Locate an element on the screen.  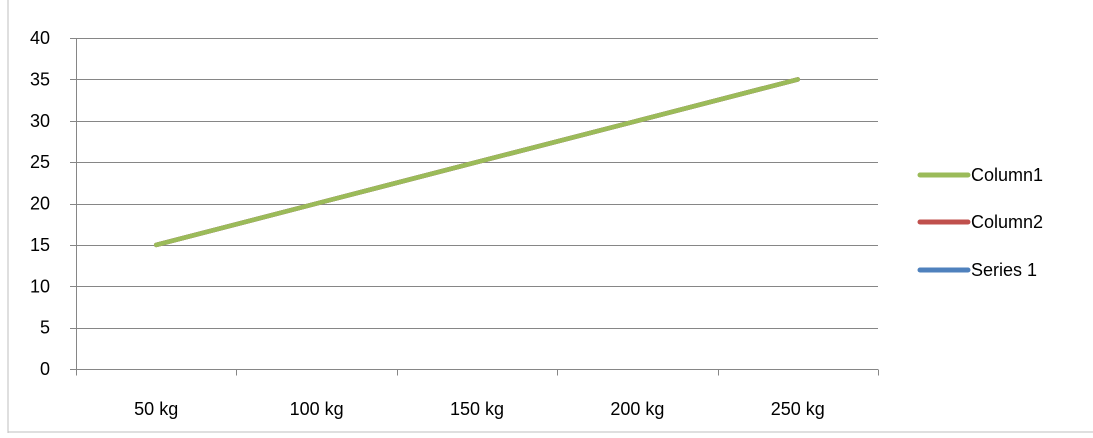
y-tick-labels: 0 5 10 15 20 25 30 35 40 is located at coordinates (40, 203).